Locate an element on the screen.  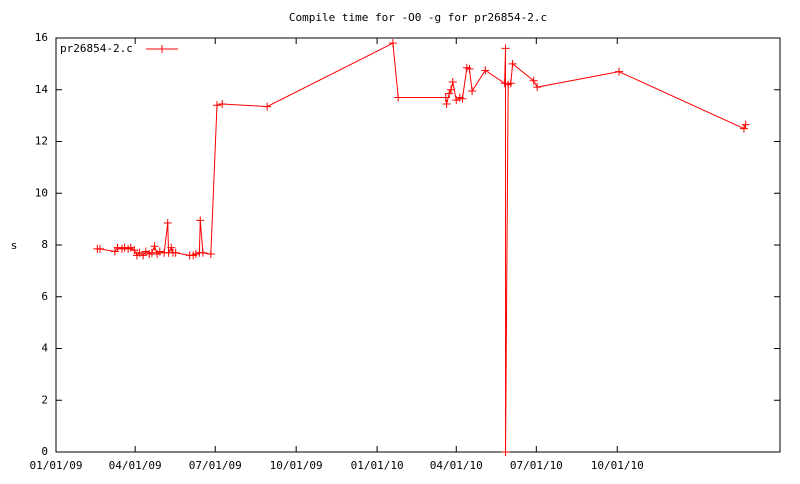
x-tick-label: 07/01/10 is located at coordinates (536, 465).